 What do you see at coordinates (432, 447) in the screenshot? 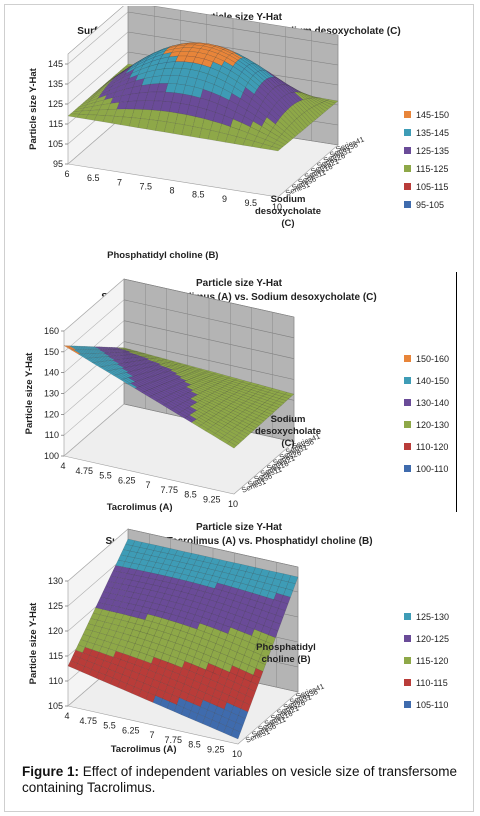
I see `legend-label: 110-120` at bounding box center [432, 447].